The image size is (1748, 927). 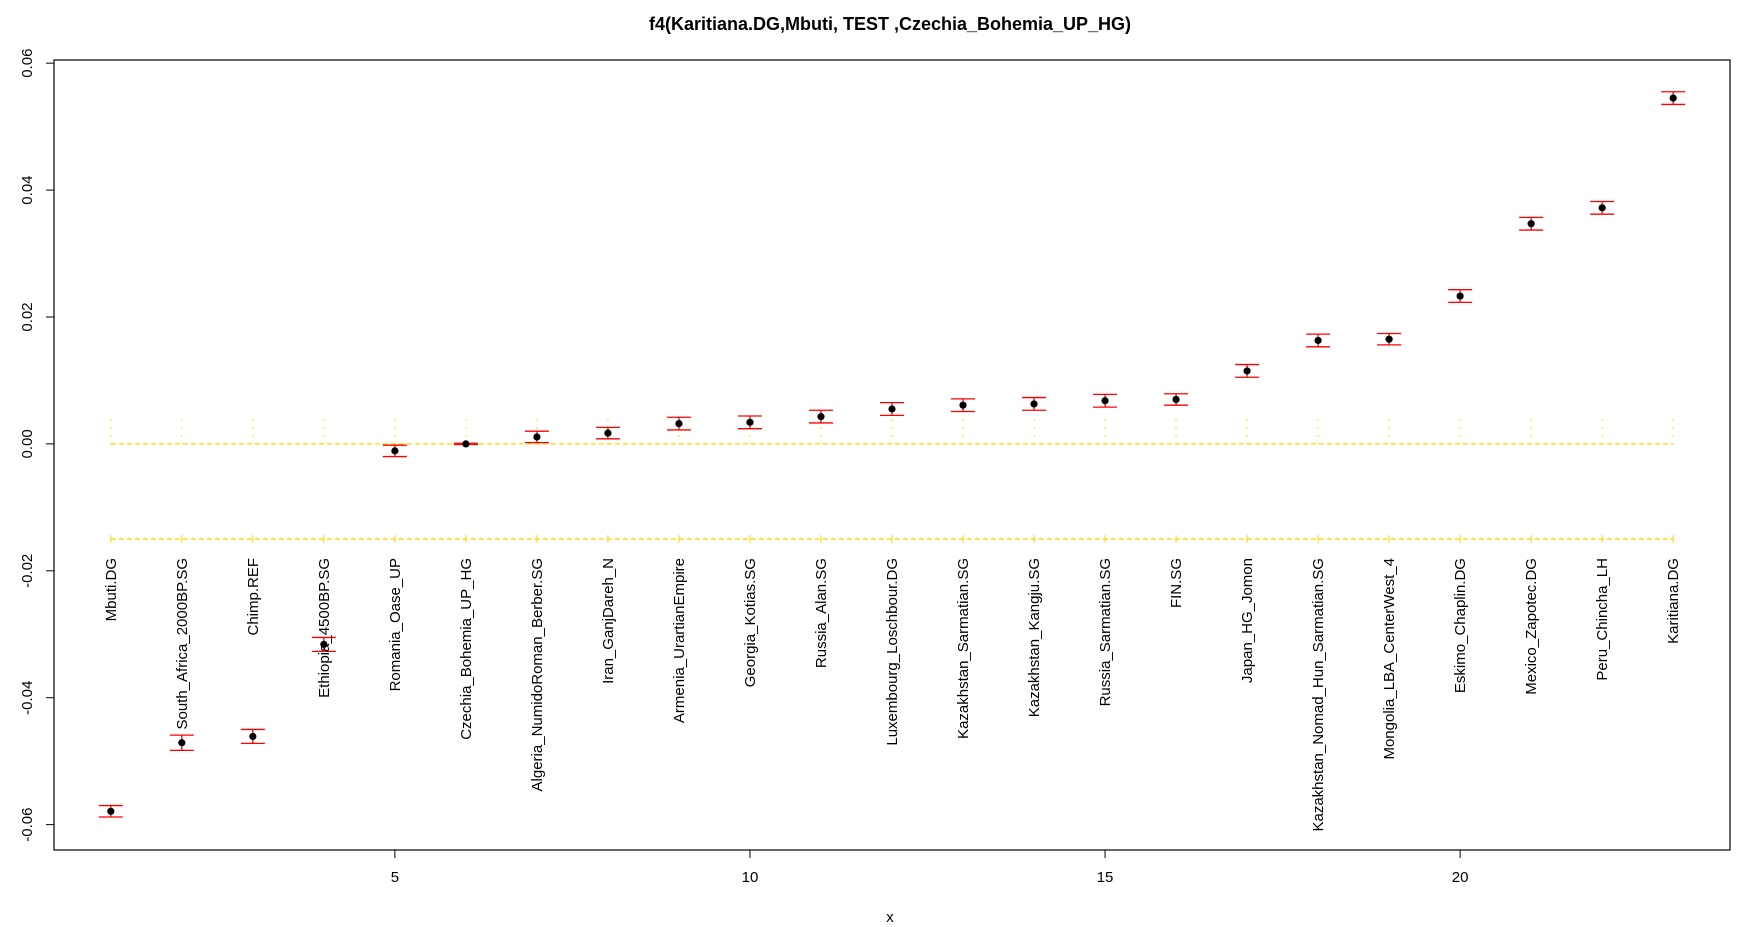 What do you see at coordinates (1105, 632) in the screenshot?
I see `category-label-15: Russia_Sarmatian.SG` at bounding box center [1105, 632].